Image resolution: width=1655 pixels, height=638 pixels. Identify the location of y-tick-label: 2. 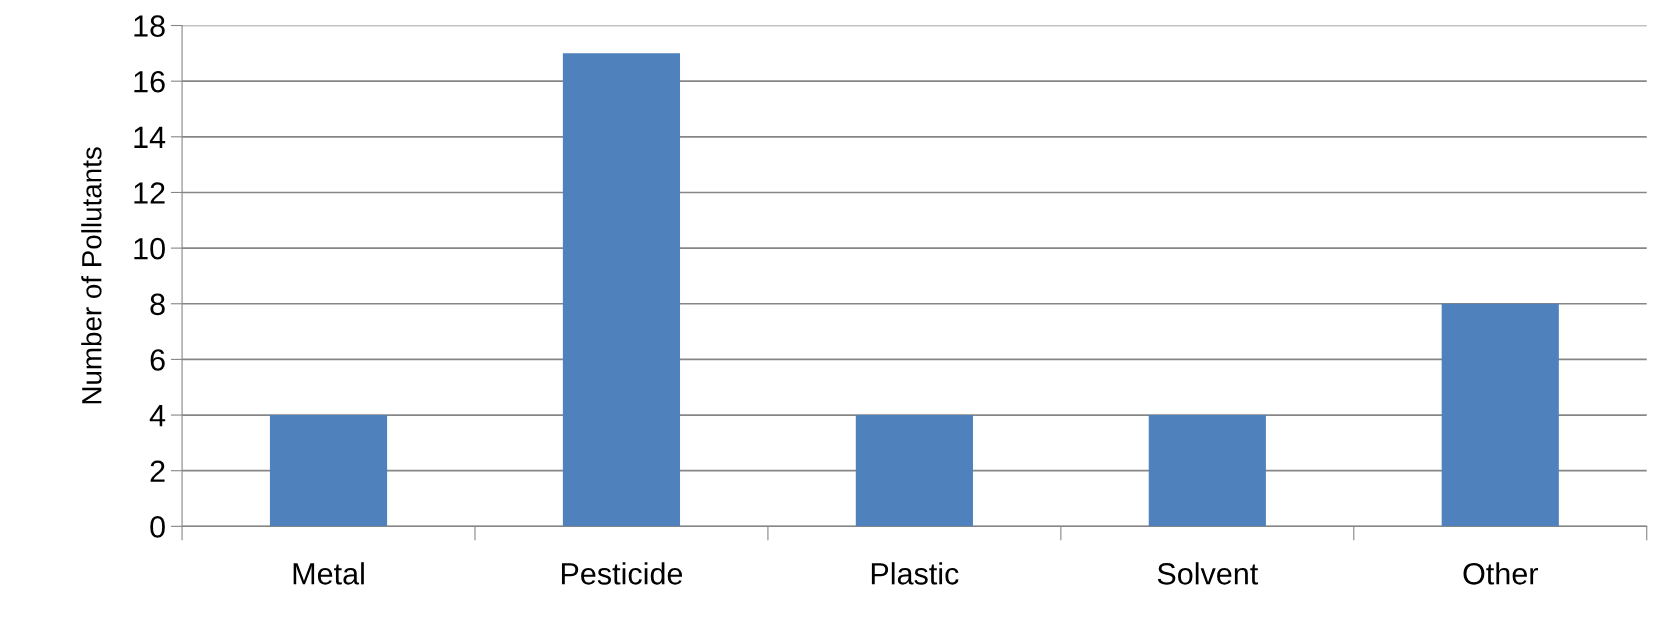
(157, 471).